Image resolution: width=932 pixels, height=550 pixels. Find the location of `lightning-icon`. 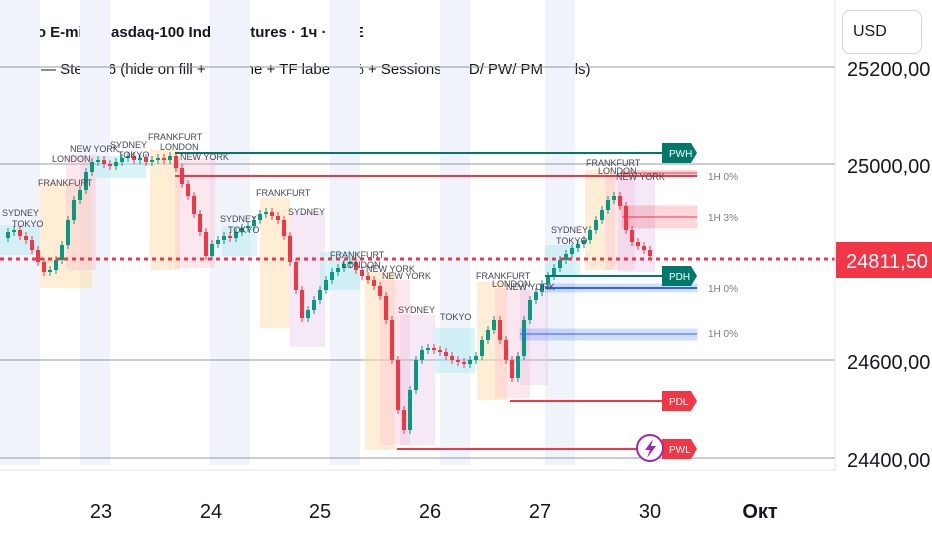

lightning-icon is located at coordinates (650, 448).